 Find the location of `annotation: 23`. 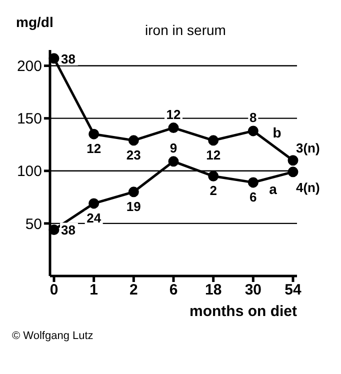

annotation: 23 is located at coordinates (133, 154).